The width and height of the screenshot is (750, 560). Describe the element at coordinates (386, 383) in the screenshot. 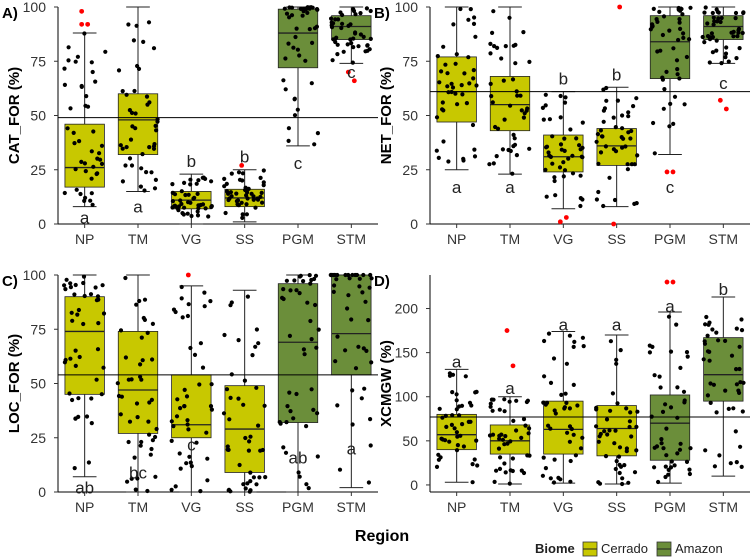

I see `y-axis-label: XCMGW (%)` at that location.